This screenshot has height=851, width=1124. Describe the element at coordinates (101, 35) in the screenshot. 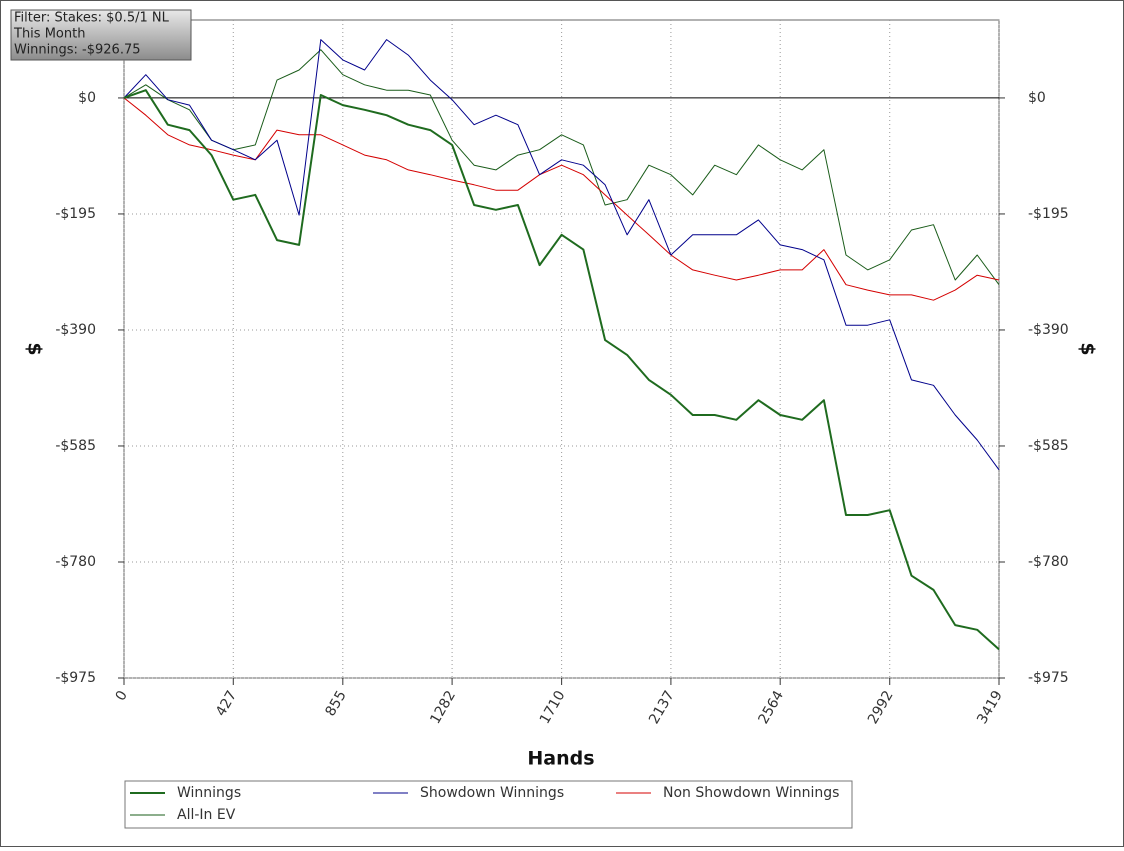

I see `filter-box` at that location.